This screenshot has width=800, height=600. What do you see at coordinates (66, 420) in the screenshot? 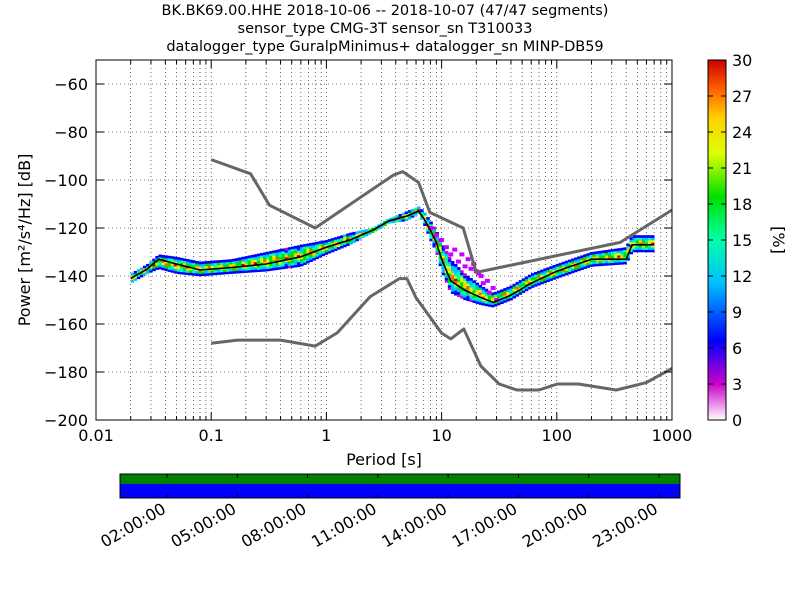
I see `y-tick-label: −200` at bounding box center [66, 420].